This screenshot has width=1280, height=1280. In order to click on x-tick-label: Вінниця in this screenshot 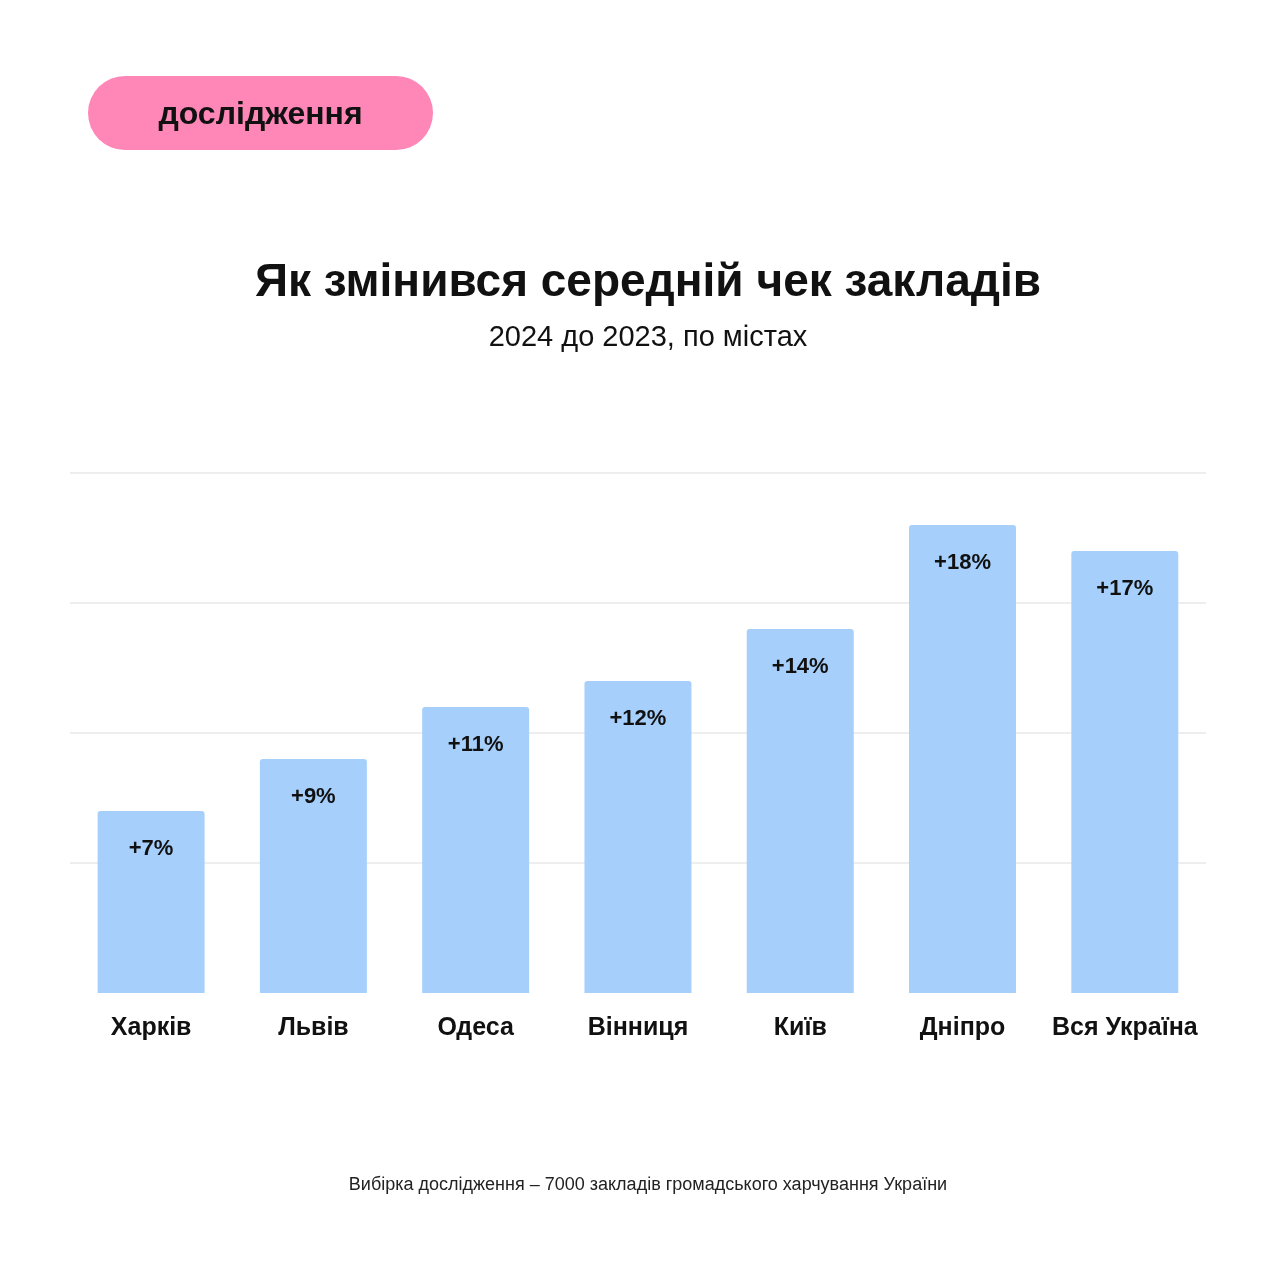, I will do `click(638, 1025)`.